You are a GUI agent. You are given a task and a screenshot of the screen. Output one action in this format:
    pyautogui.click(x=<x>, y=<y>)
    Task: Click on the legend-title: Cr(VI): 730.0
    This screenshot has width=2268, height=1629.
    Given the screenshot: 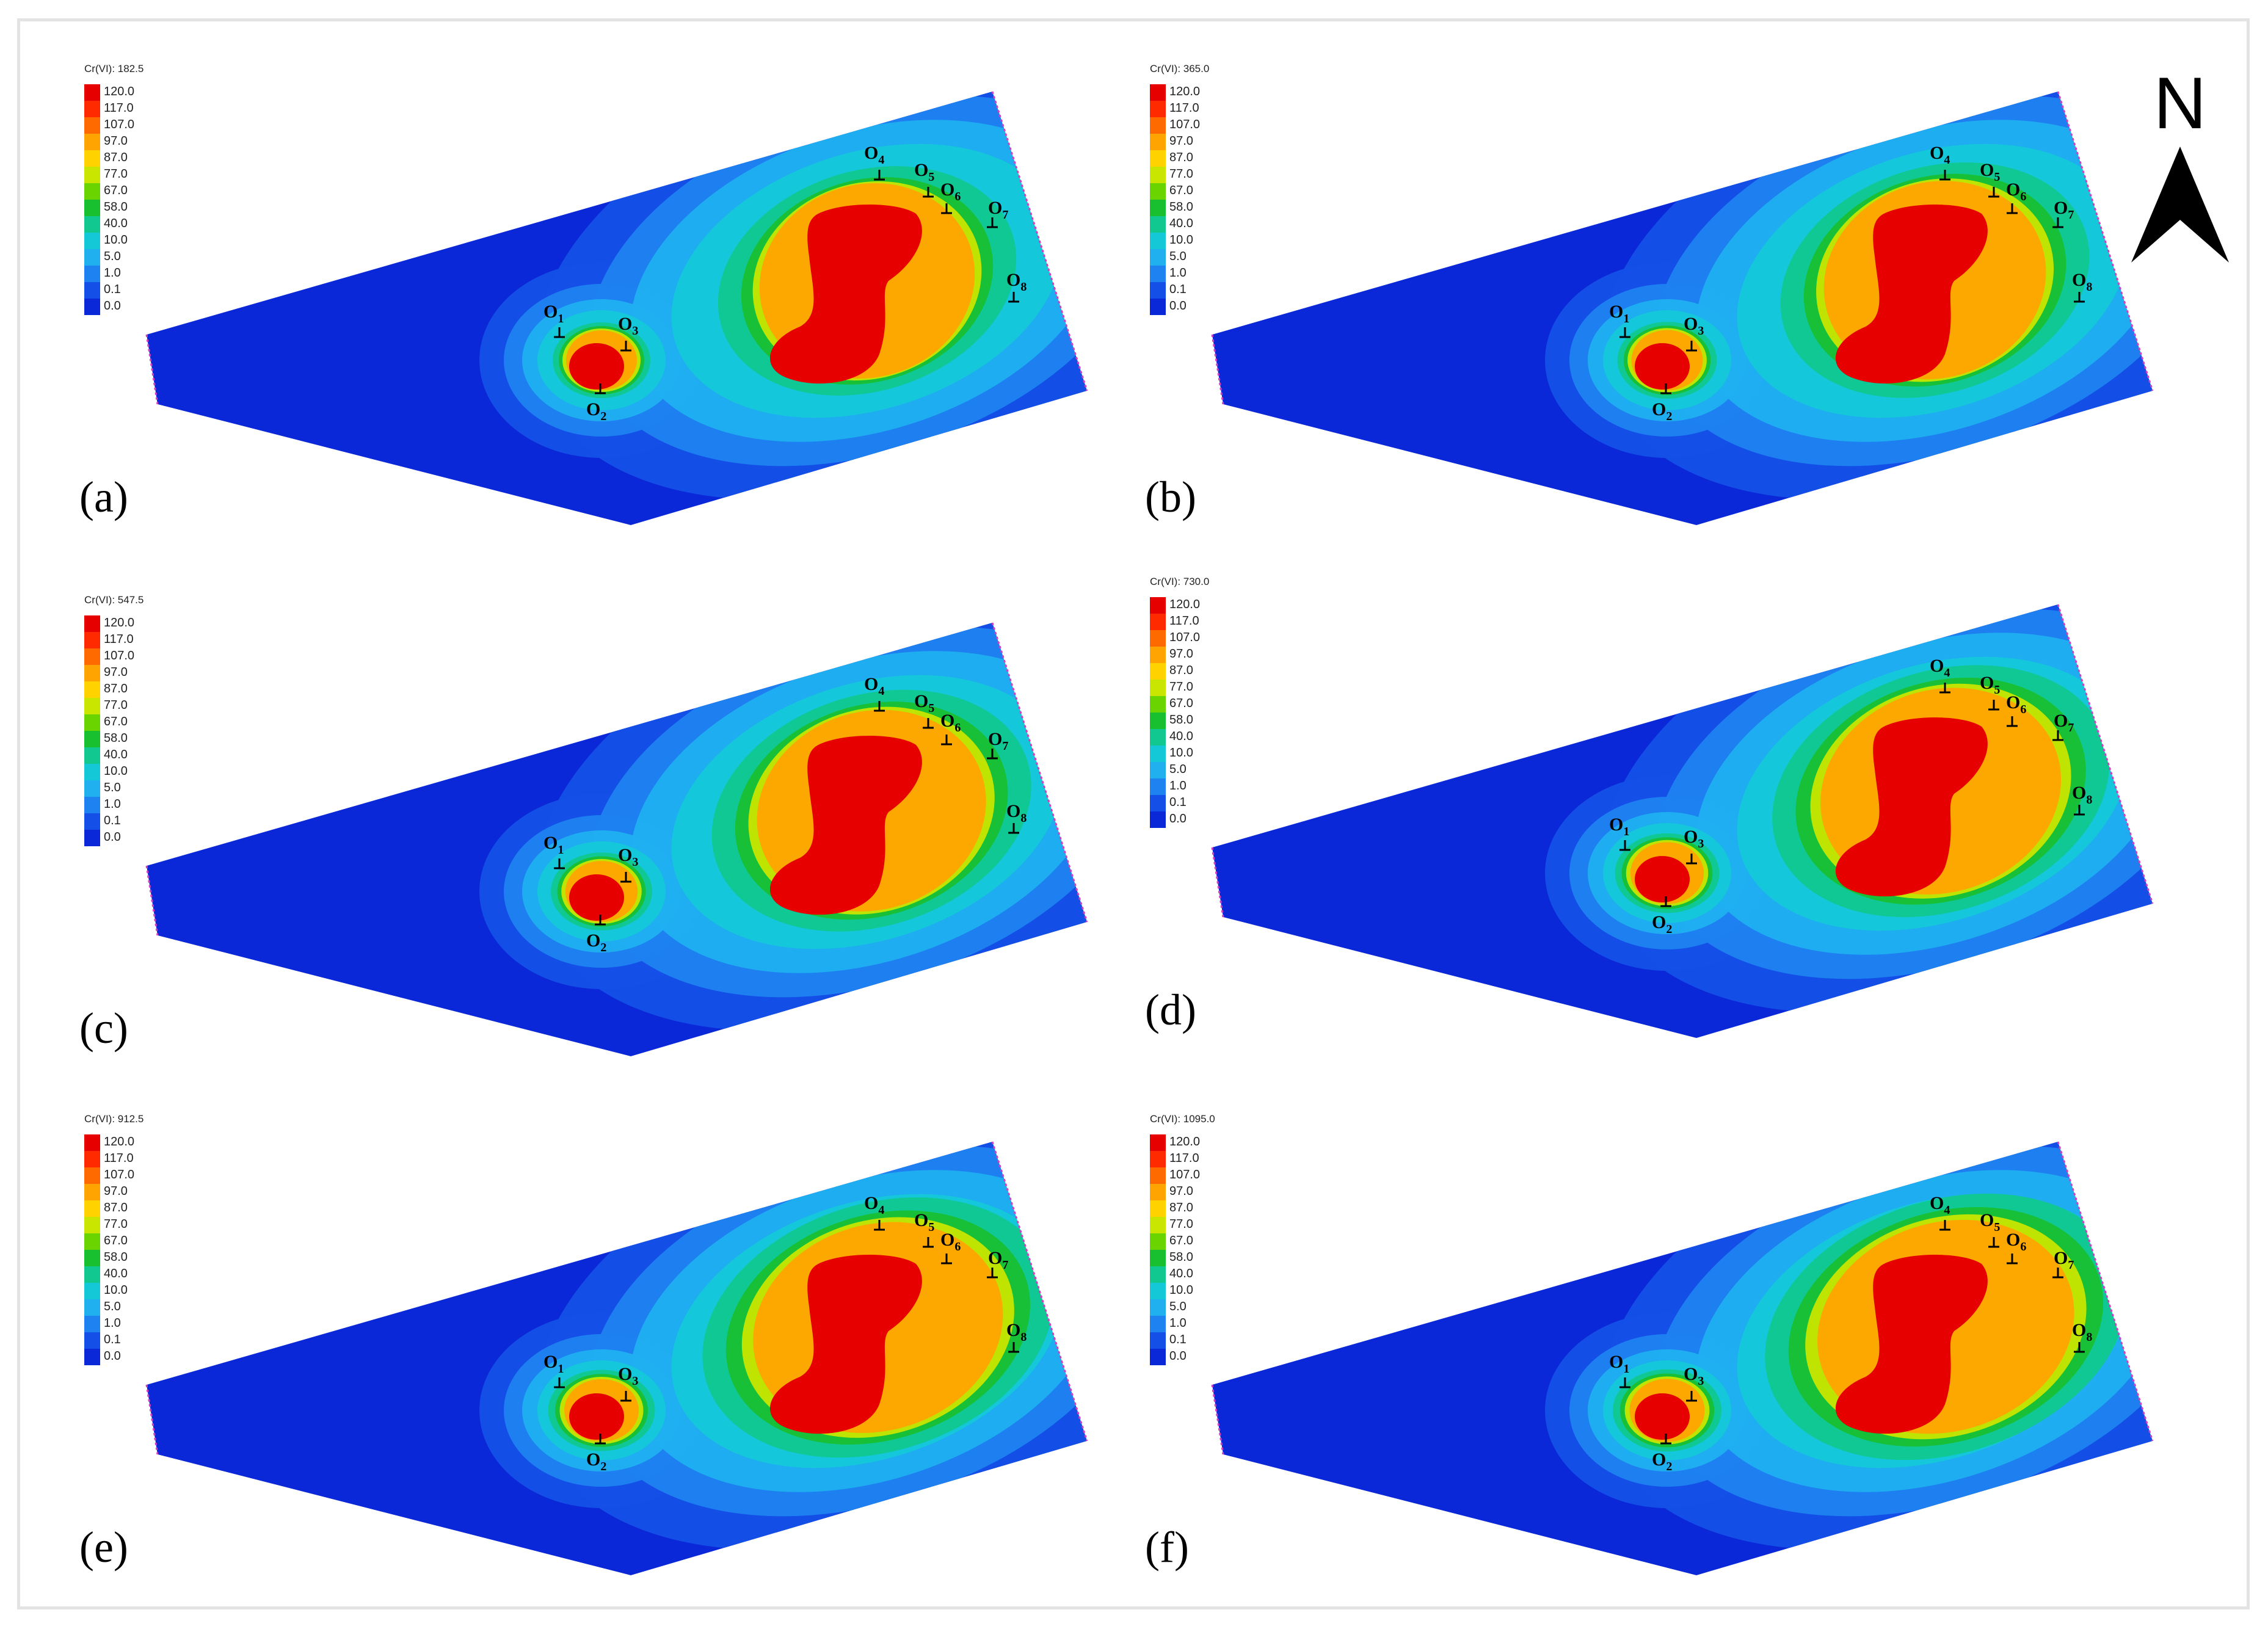 What is the action you would take?
    pyautogui.click(x=1180, y=581)
    